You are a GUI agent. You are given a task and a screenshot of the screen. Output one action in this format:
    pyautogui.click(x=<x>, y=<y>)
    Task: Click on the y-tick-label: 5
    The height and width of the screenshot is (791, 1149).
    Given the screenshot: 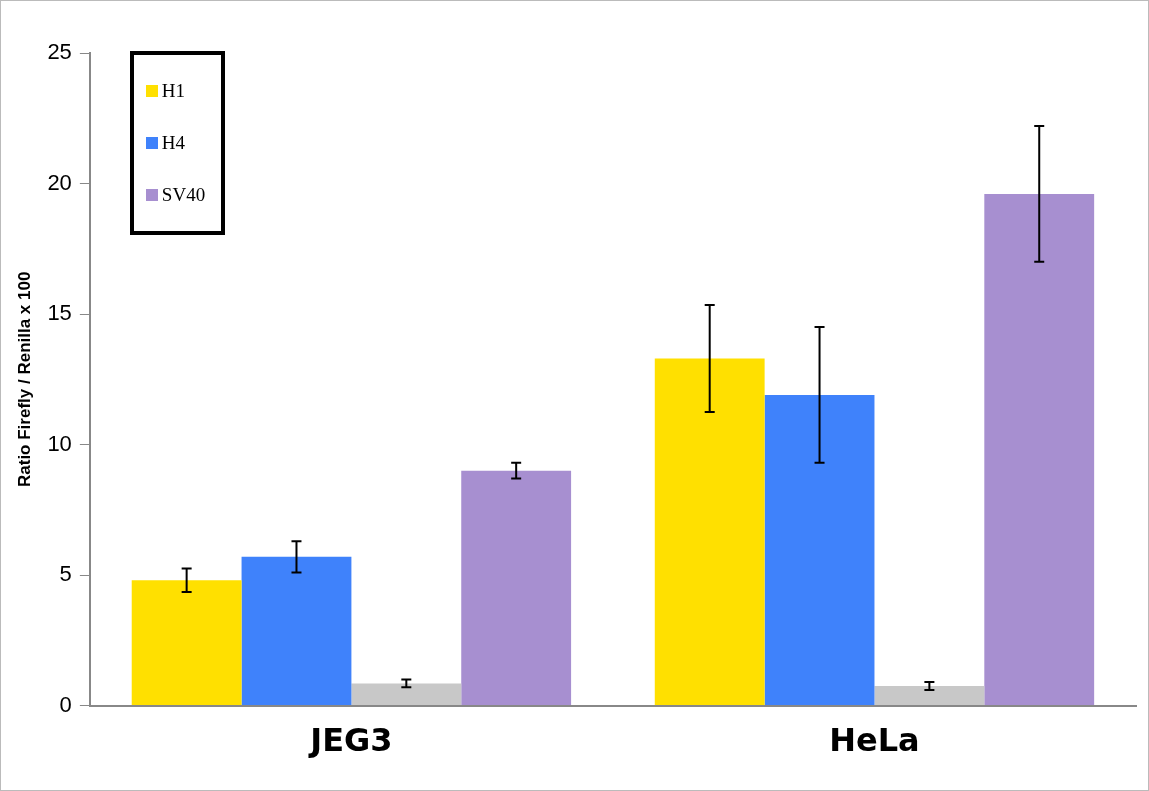 What is the action you would take?
    pyautogui.click(x=65, y=574)
    